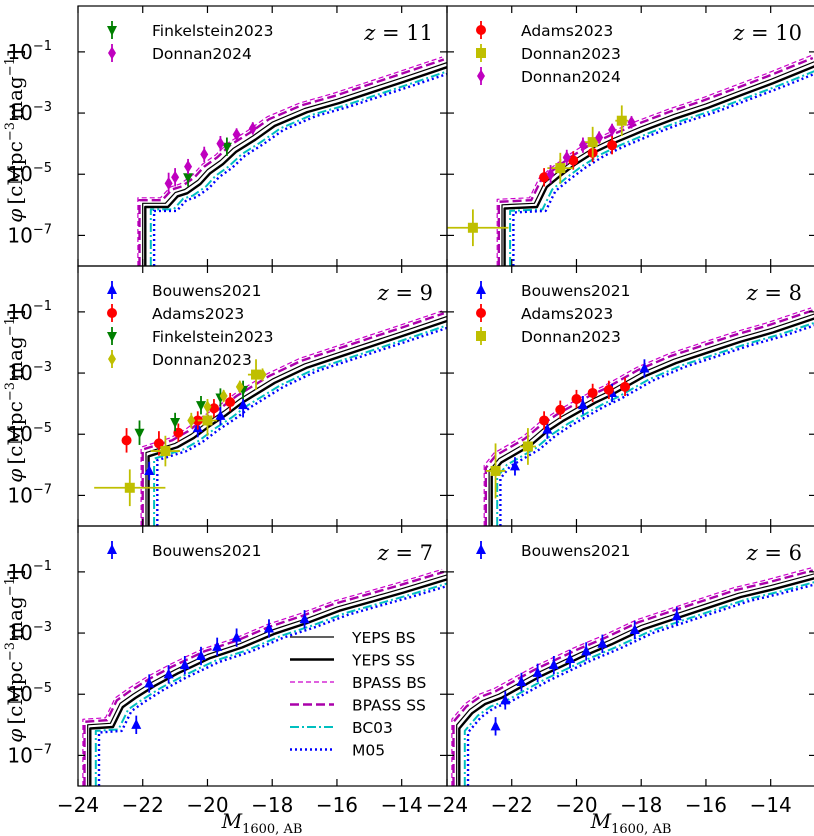  Describe the element at coordinates (774, 293) in the screenshot. I see `redshift-label: z = 8` at that location.